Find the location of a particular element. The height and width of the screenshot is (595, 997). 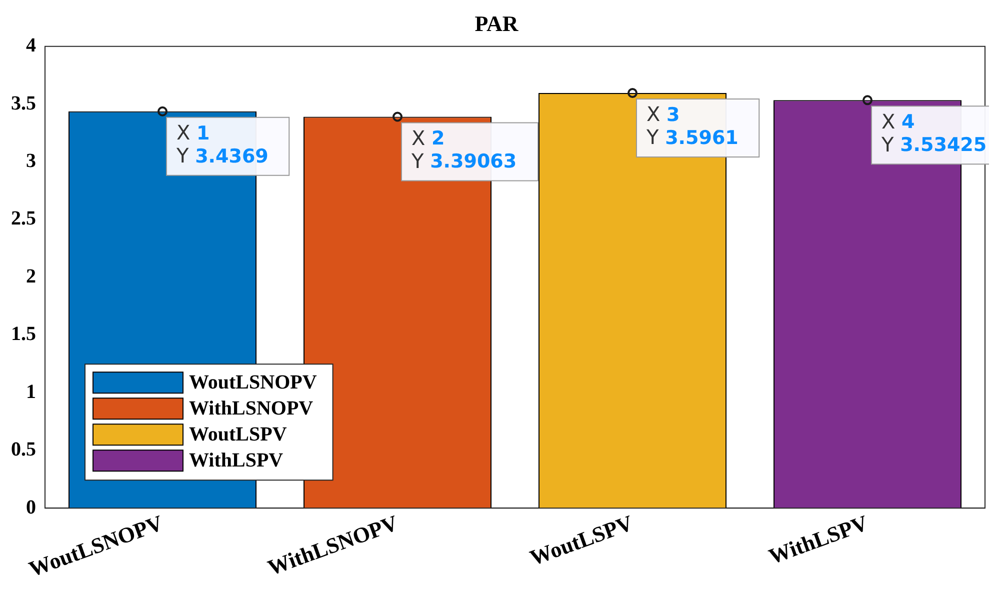

legend-label: WoutLSPV is located at coordinates (238, 434).